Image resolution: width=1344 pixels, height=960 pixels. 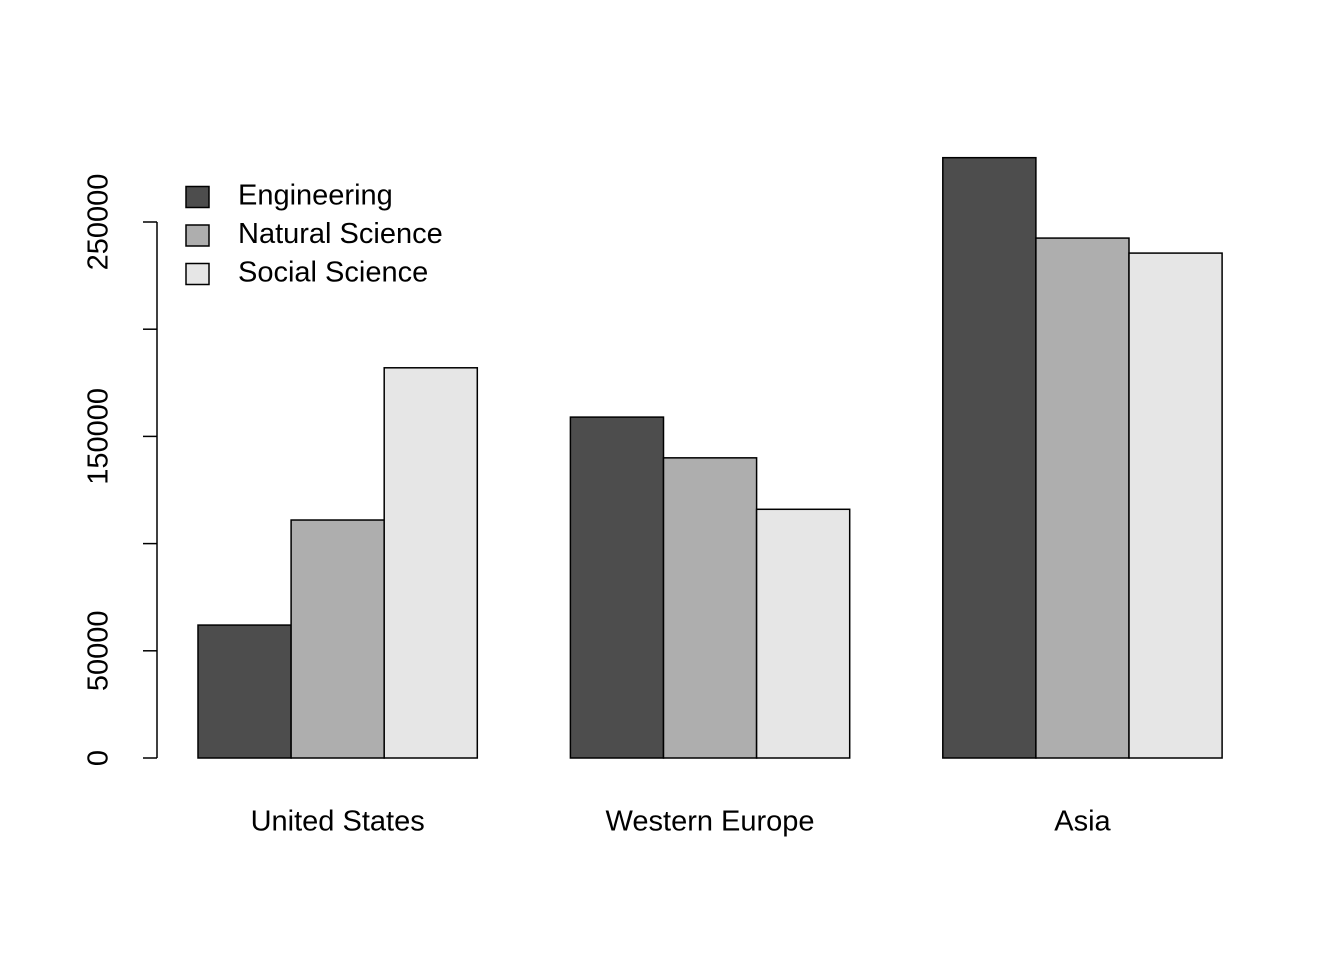 What do you see at coordinates (338, 822) in the screenshot?
I see `x-tick-label: United States` at bounding box center [338, 822].